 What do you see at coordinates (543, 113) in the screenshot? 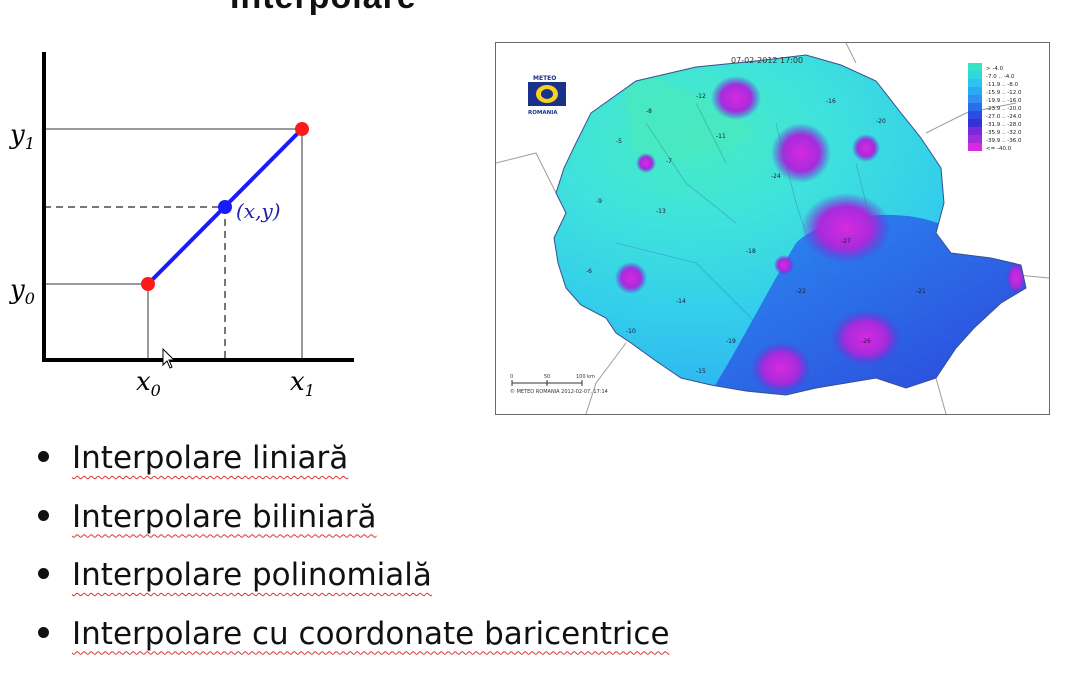
I see `svg-text: ROMANIA` at bounding box center [543, 113].